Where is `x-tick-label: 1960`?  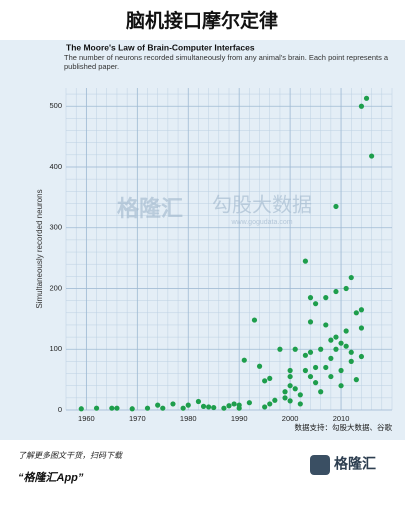
x-tick-label: 1960 is located at coordinates (86, 418).